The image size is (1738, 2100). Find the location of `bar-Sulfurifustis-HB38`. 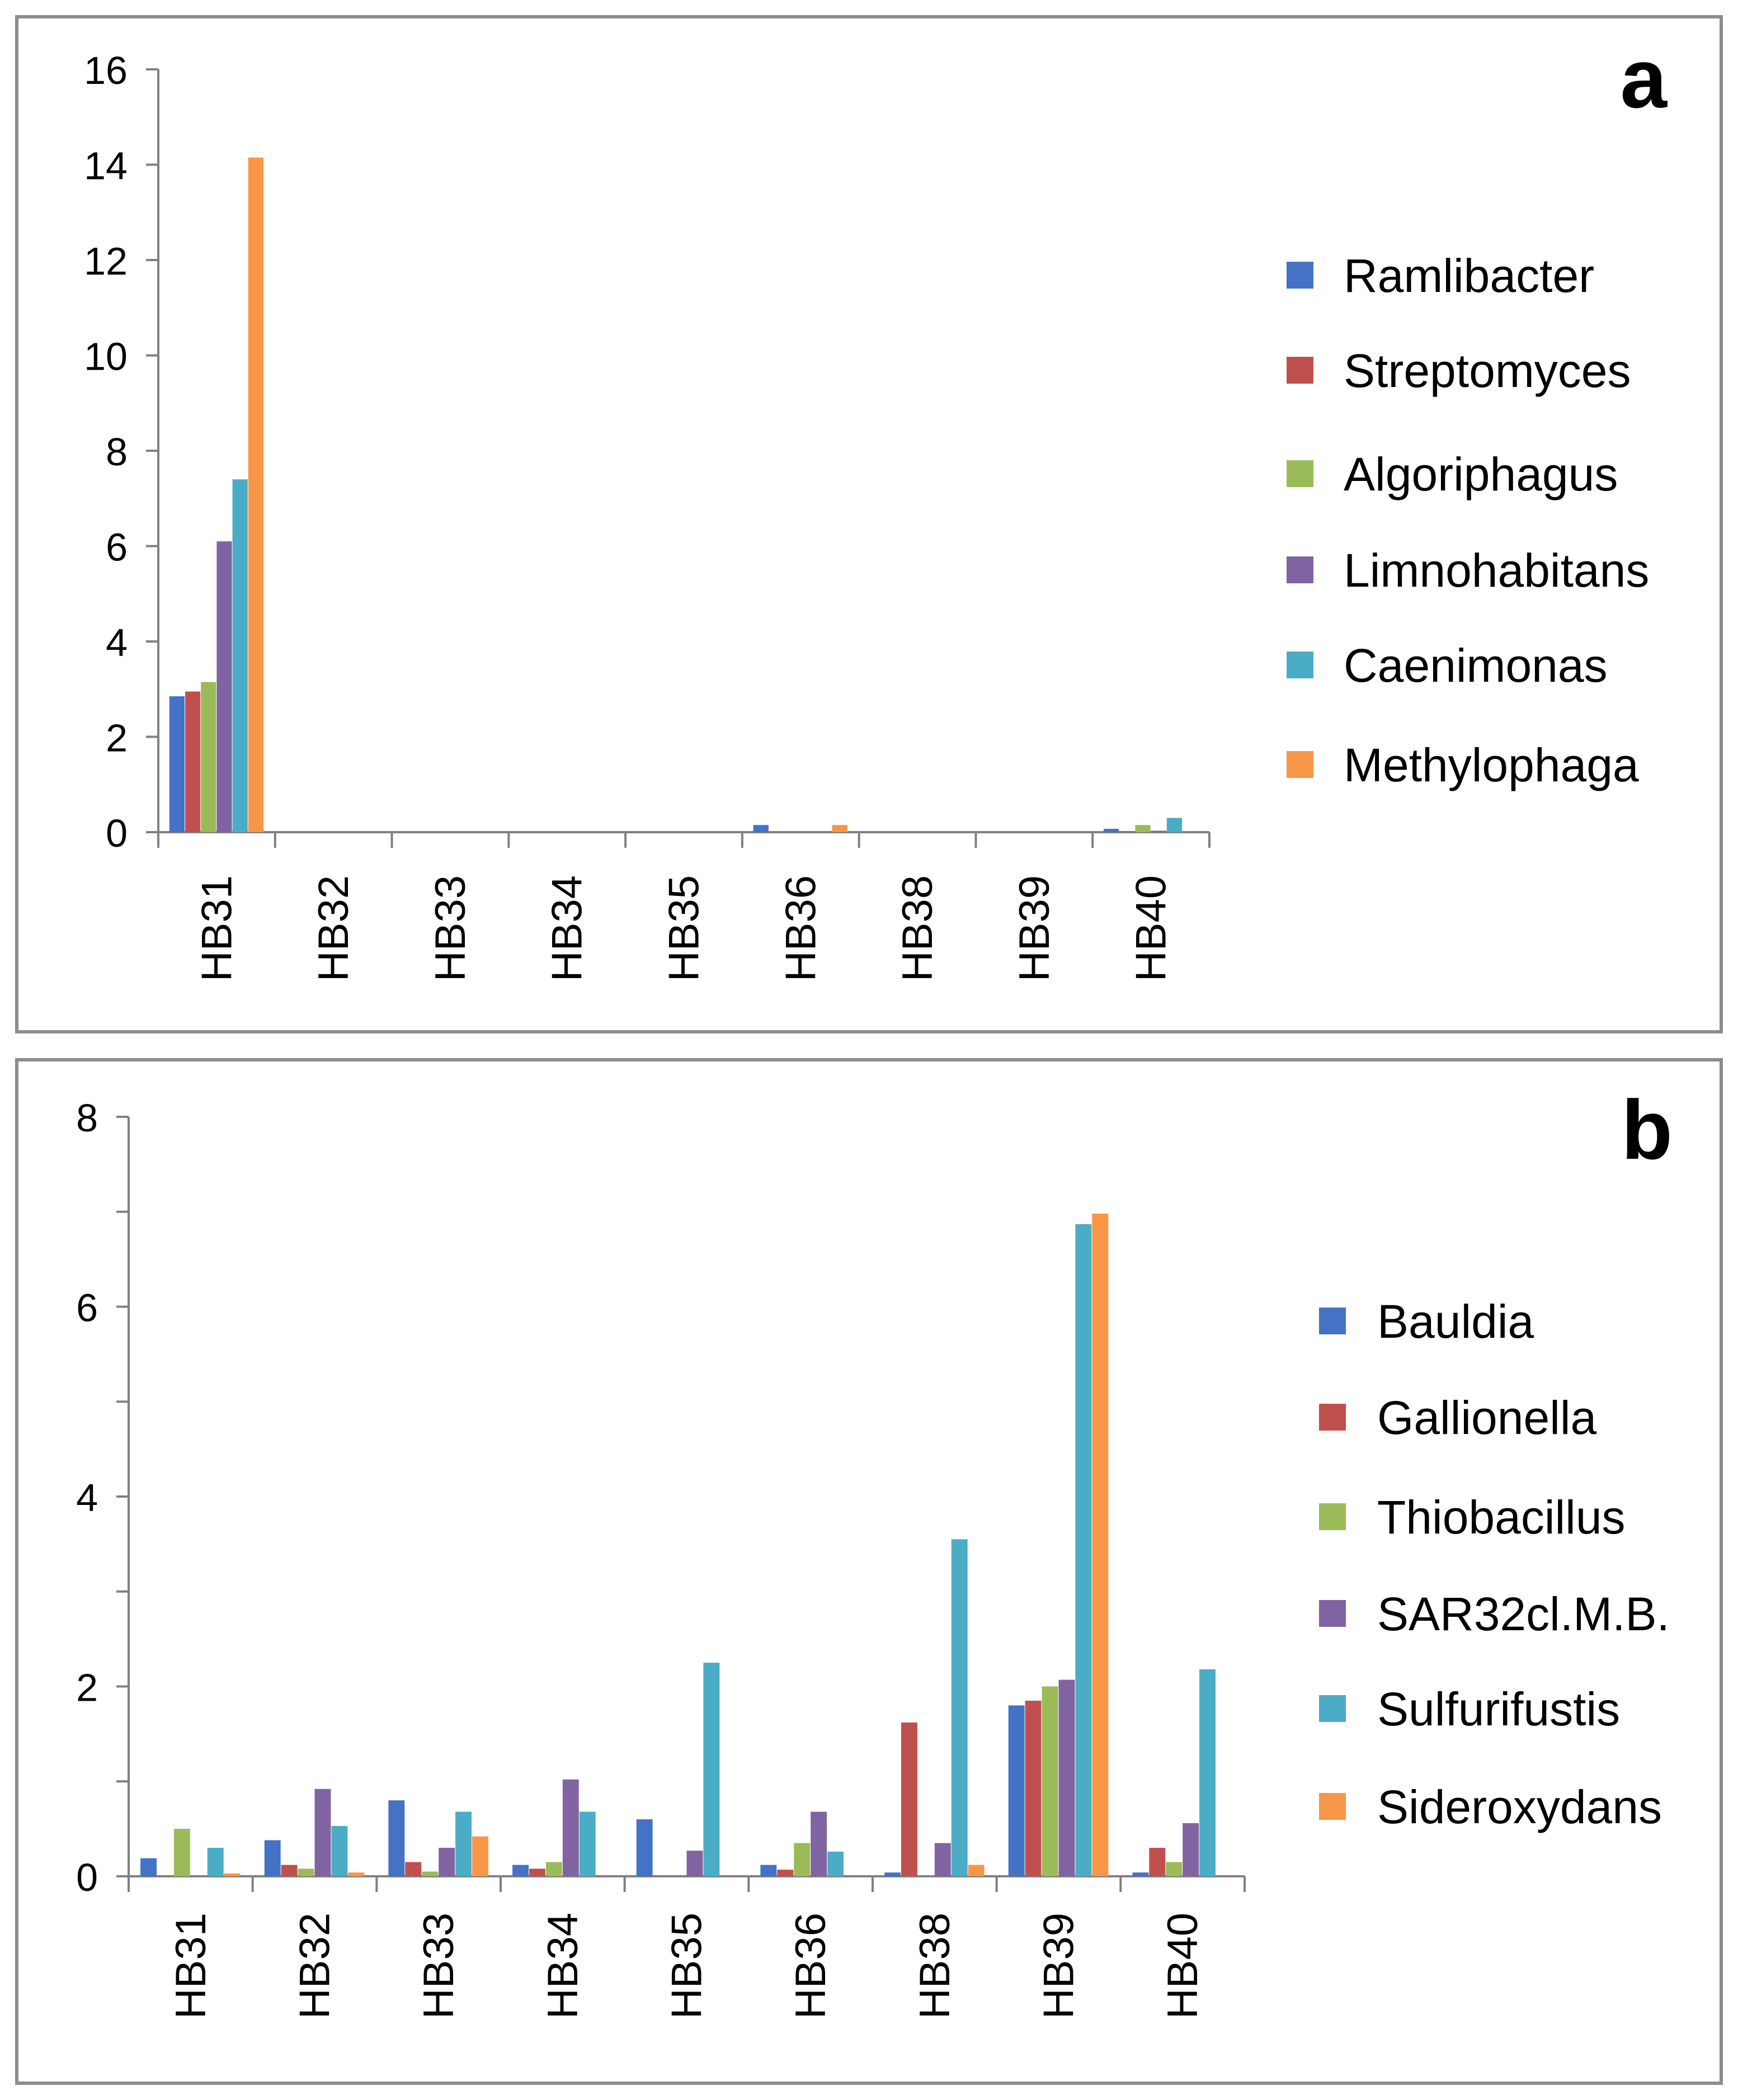

bar-Sulfurifustis-HB38 is located at coordinates (959, 1707).